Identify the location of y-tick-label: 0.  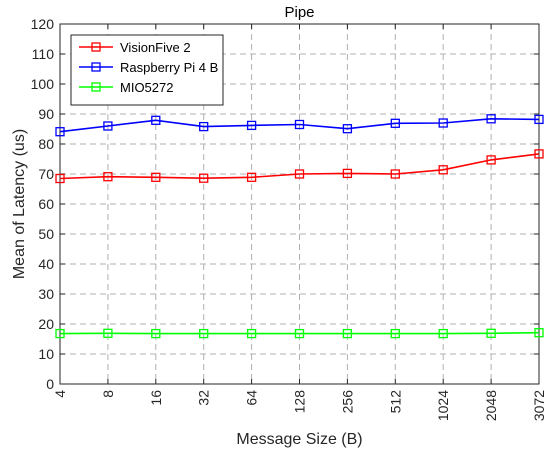
(50, 384).